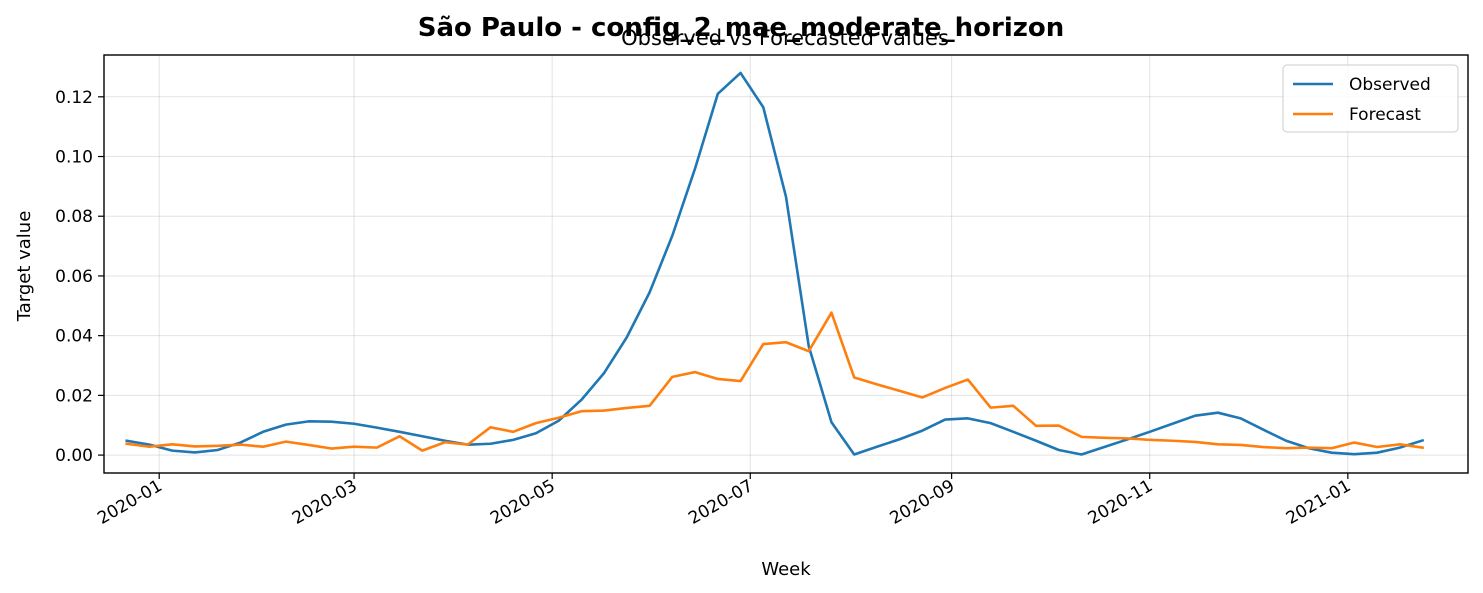 The height and width of the screenshot is (593, 1483). Describe the element at coordinates (74, 98) in the screenshot. I see `y-tick-label: 0.12` at that location.